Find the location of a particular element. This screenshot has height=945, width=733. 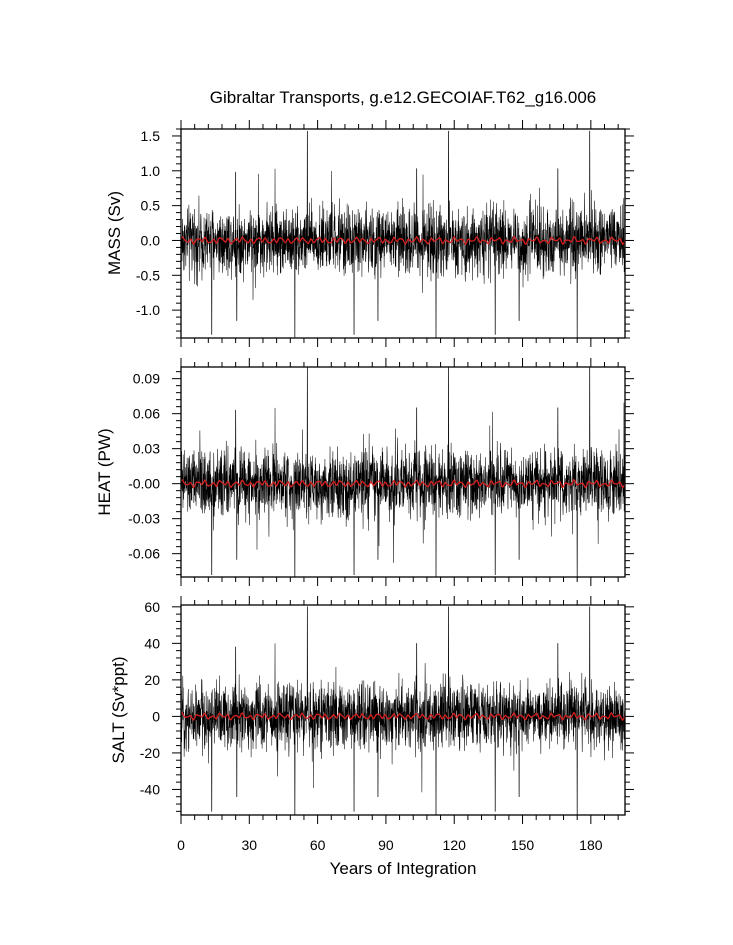

y-tick-label: -0.03 is located at coordinates (144, 519).